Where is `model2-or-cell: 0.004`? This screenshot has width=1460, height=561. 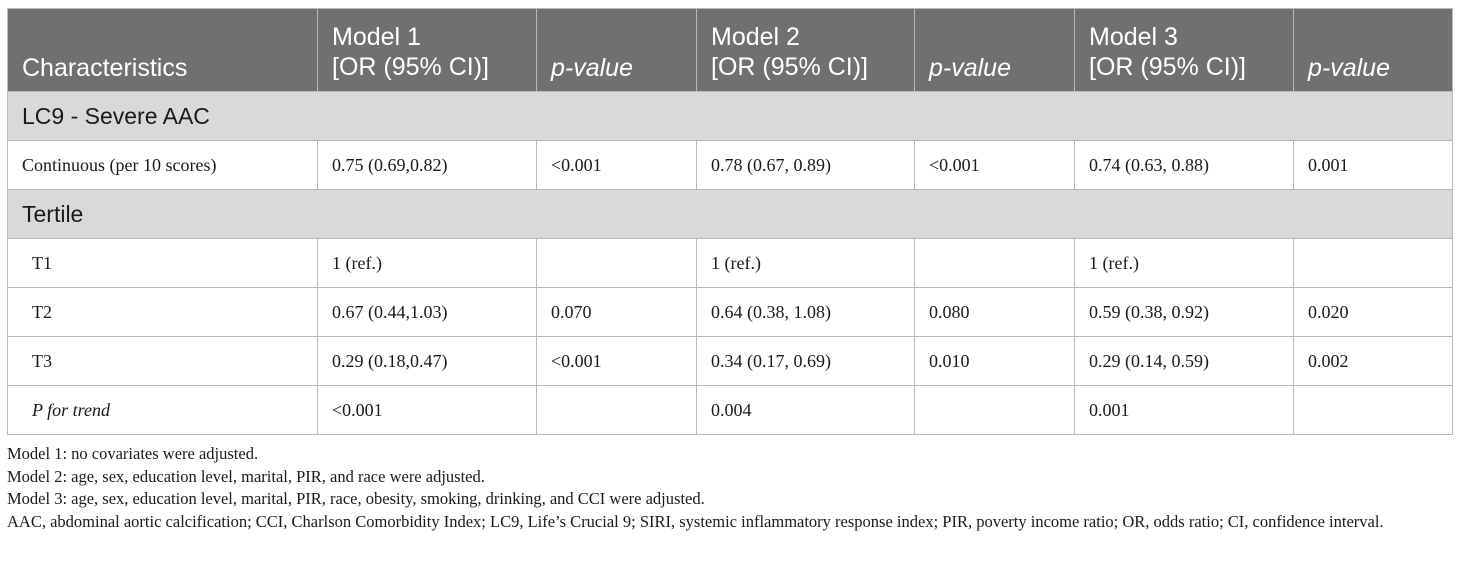 model2-or-cell: 0.004 is located at coordinates (805, 410).